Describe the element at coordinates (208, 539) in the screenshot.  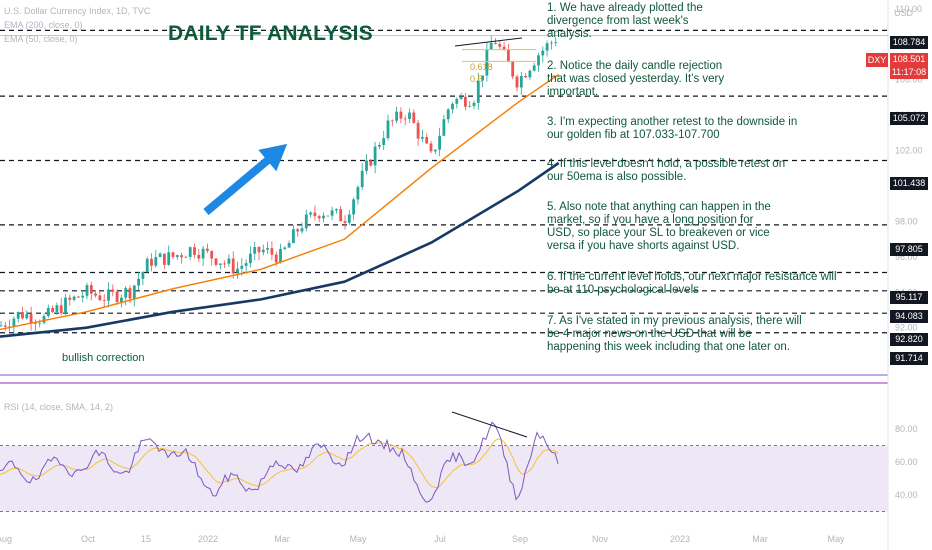
I see `time-tick-3: 2022` at that location.